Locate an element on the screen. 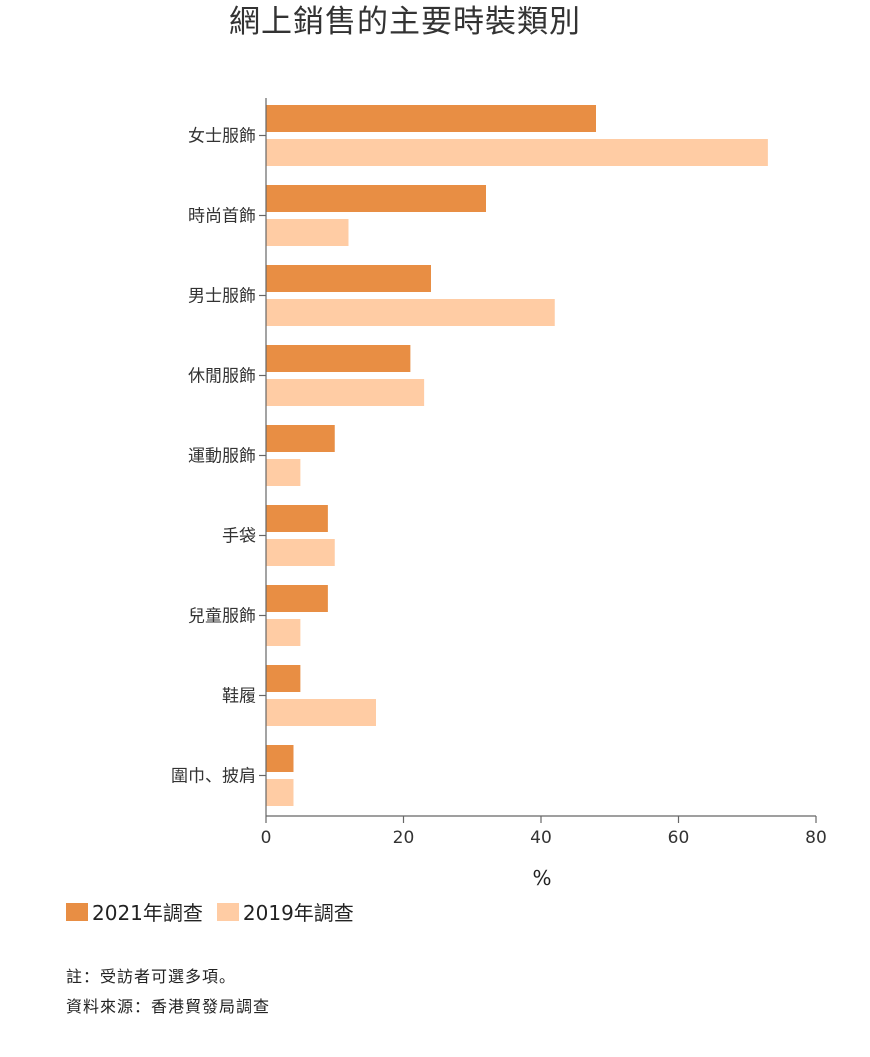  legend-item-2021: 2021年調查 is located at coordinates (134, 911).